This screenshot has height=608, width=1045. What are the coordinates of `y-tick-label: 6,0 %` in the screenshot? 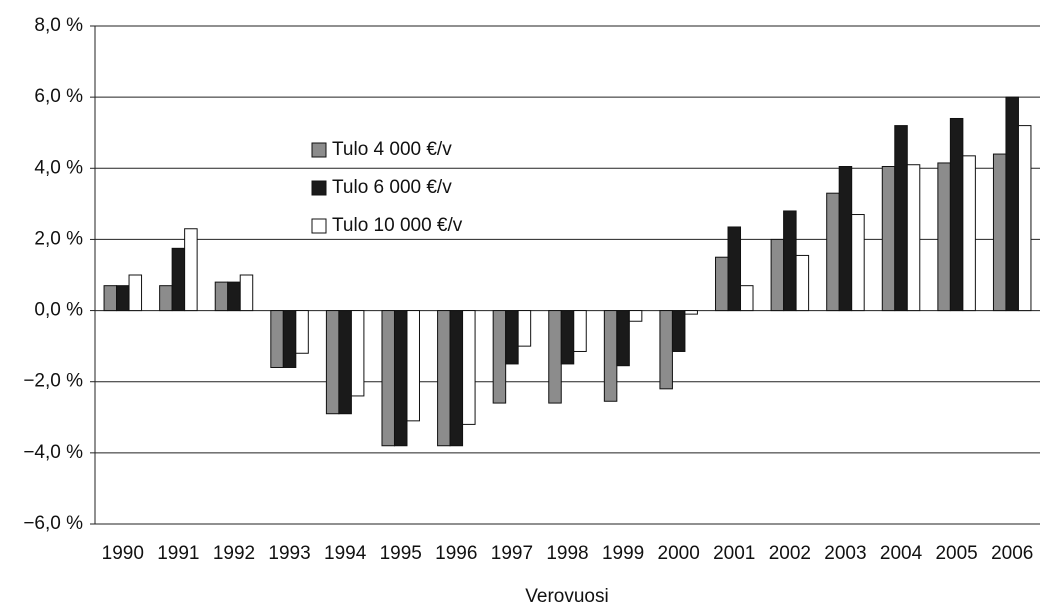 It's located at (58, 96).